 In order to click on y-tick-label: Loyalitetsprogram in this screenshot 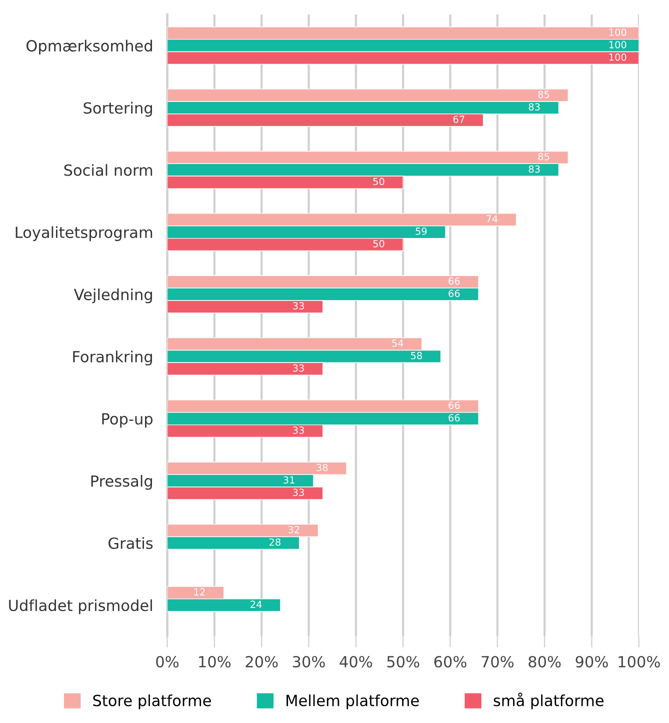, I will do `click(84, 234)`.